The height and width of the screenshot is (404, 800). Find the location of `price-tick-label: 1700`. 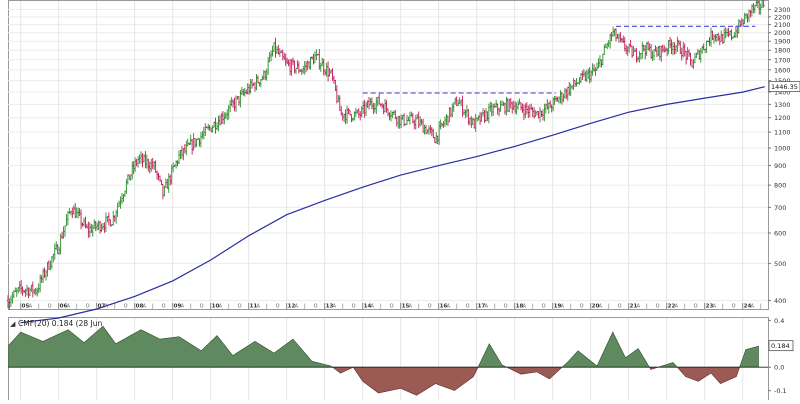

price-tick-label: 1700 is located at coordinates (782, 60).